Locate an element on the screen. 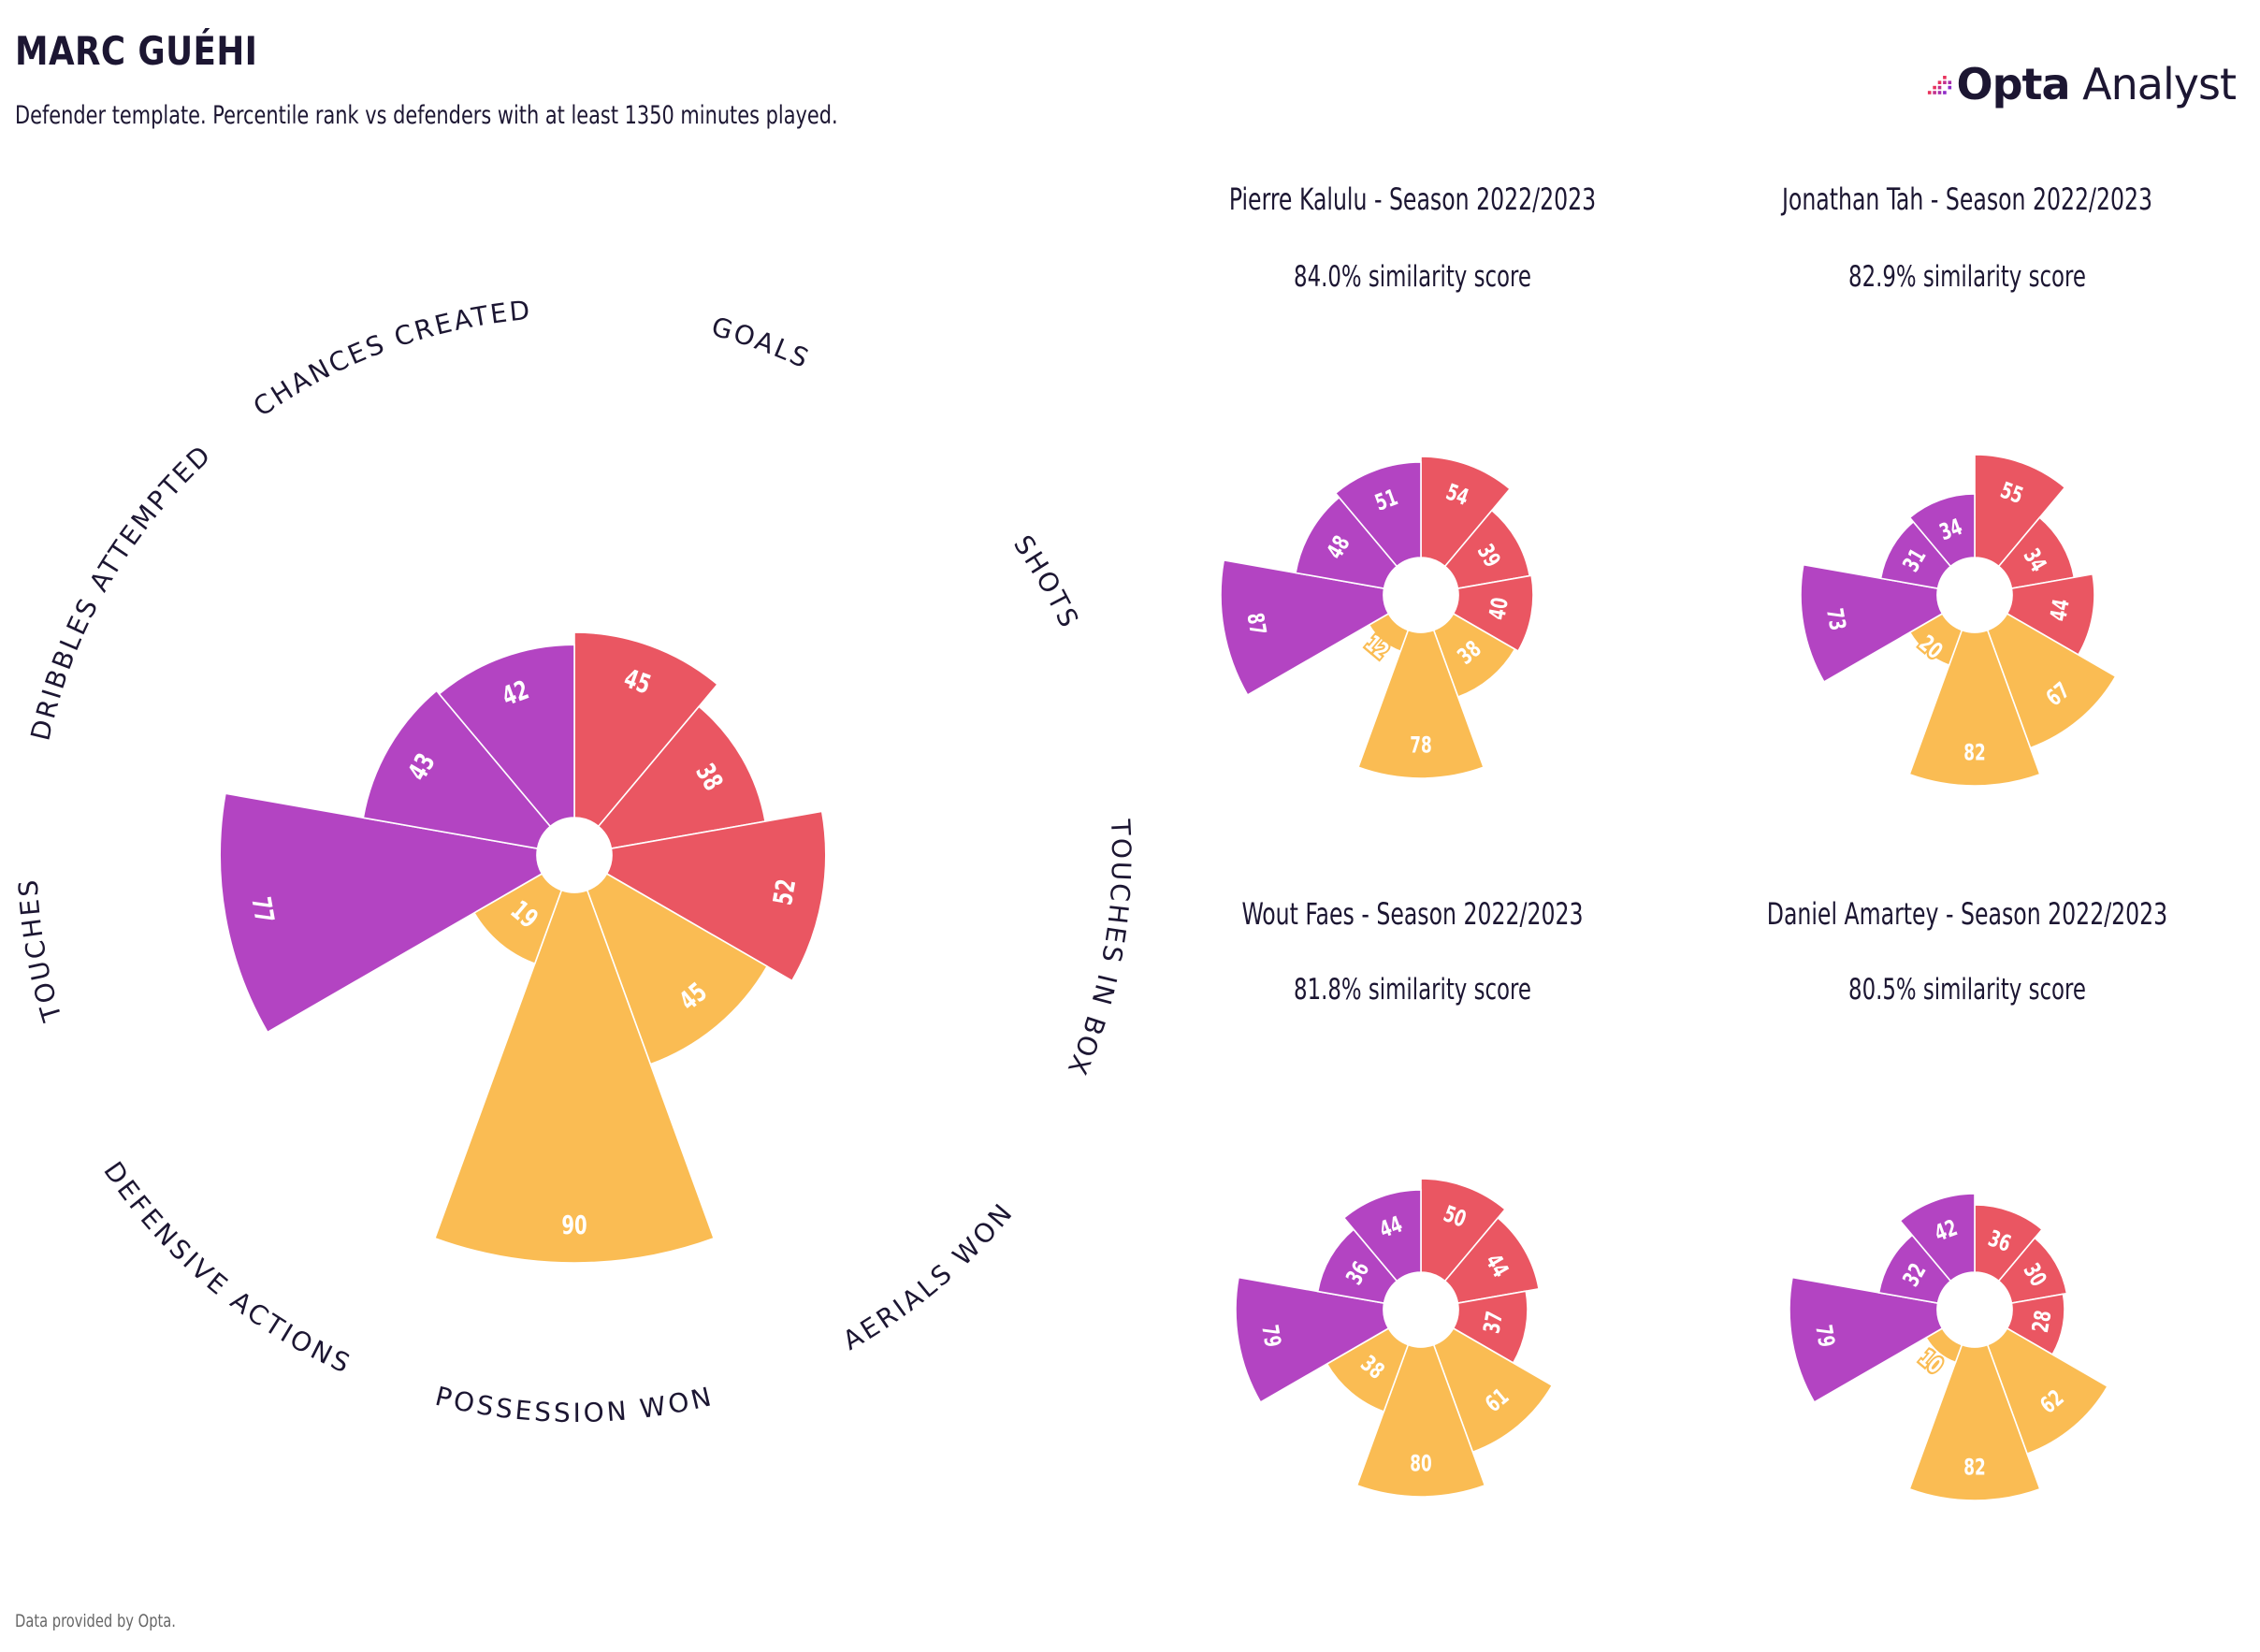 Image resolution: width=2260 pixels, height=1652 pixels. opta-analyst-logo: Opta Analyst is located at coordinates (2082, 84).